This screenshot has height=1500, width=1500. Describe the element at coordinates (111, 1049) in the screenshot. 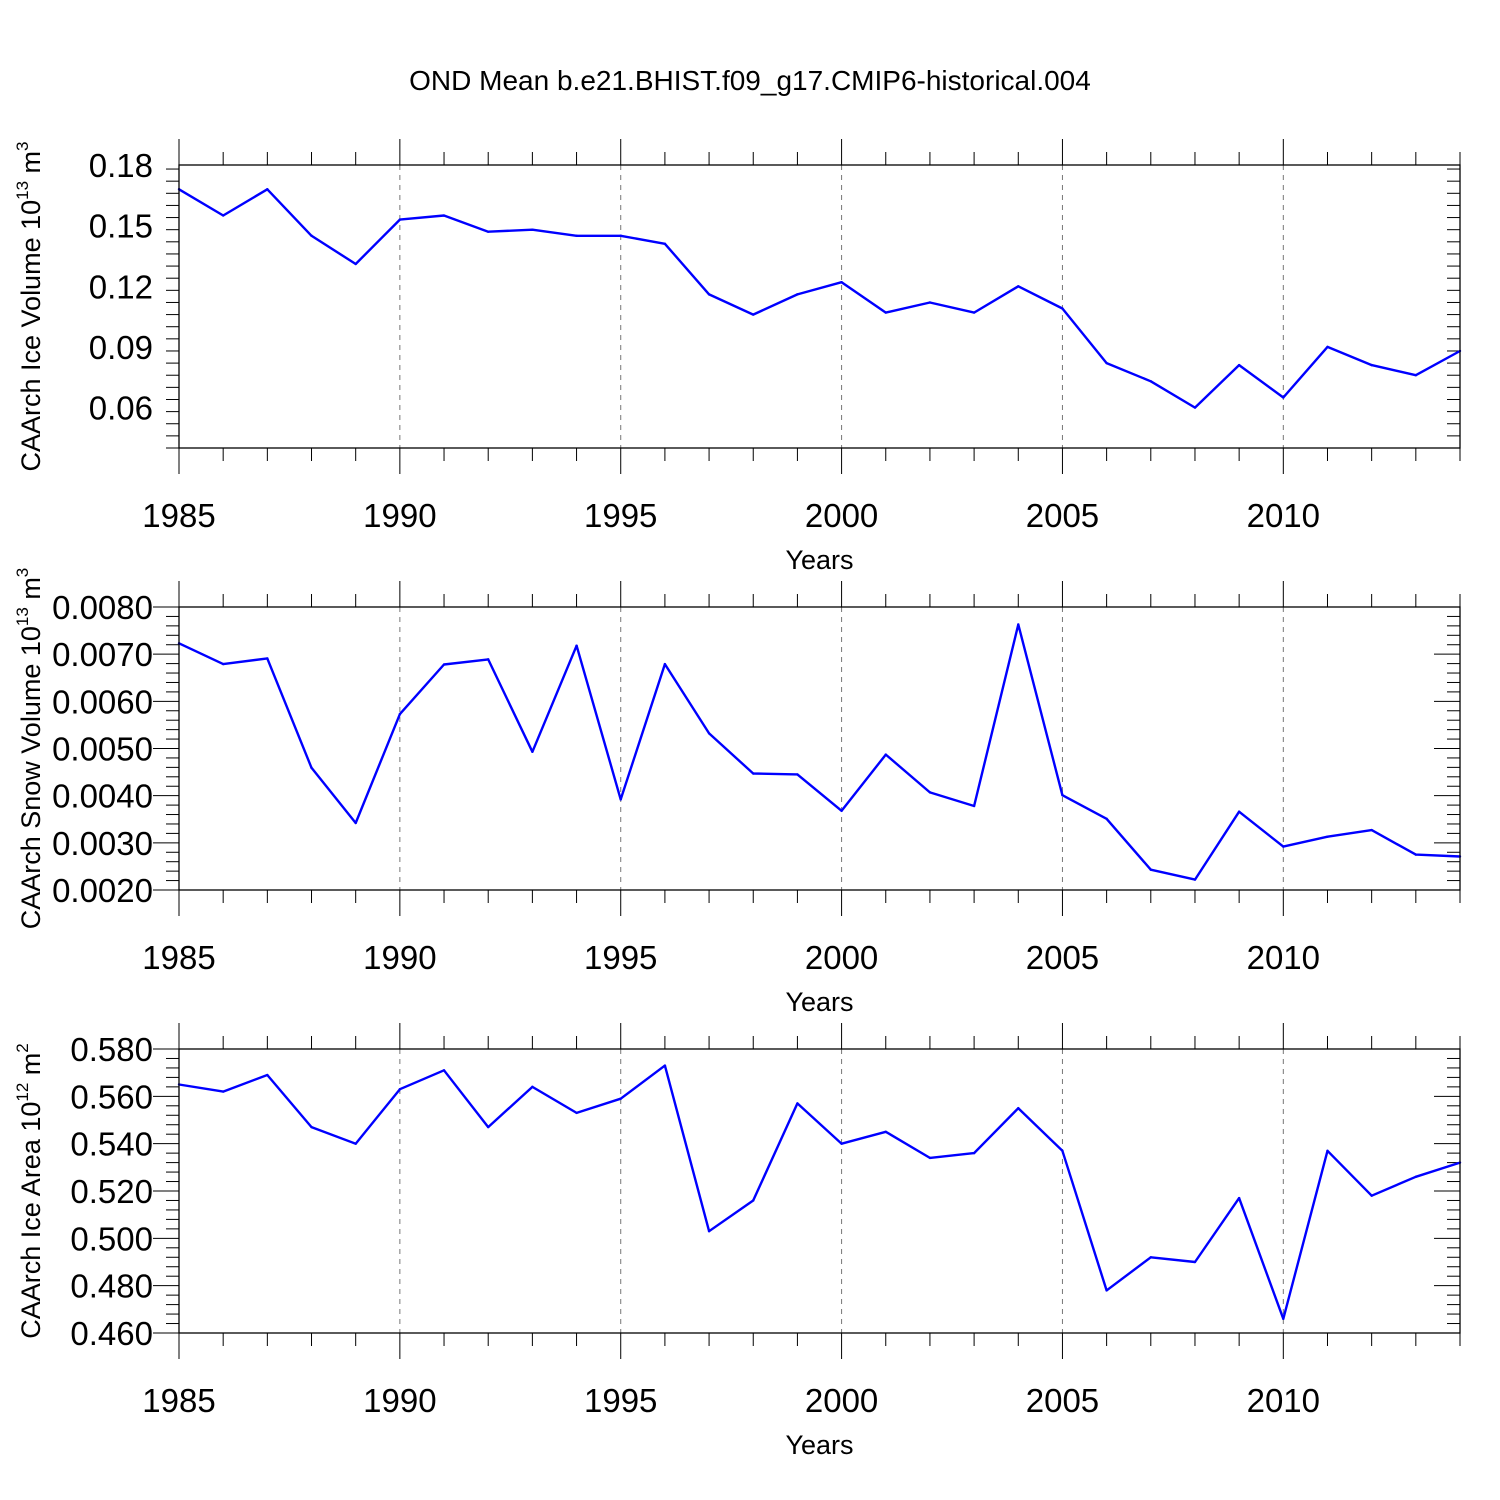

I see `y-tick-label: 0.580` at that location.